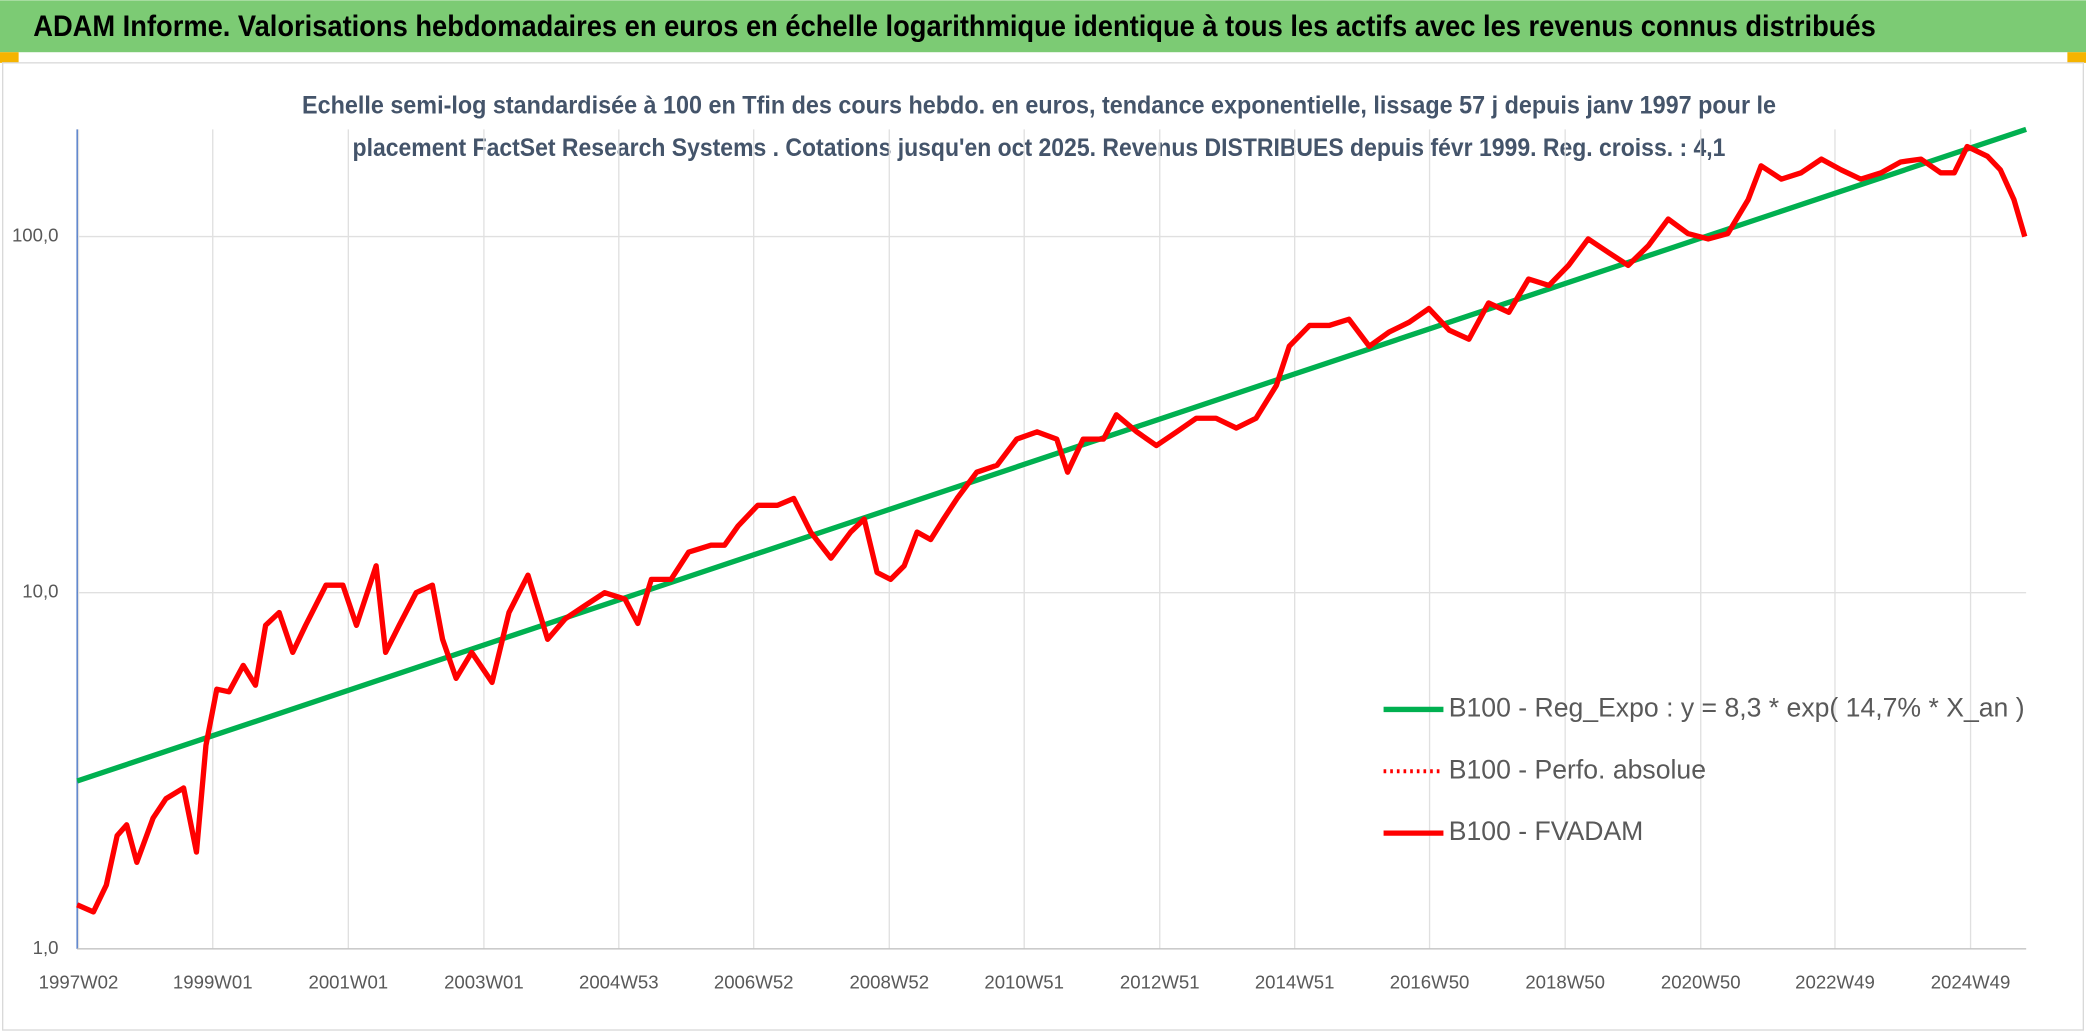  What do you see at coordinates (1835, 981) in the screenshot?
I see `x-tick-label: 2022W49` at bounding box center [1835, 981].